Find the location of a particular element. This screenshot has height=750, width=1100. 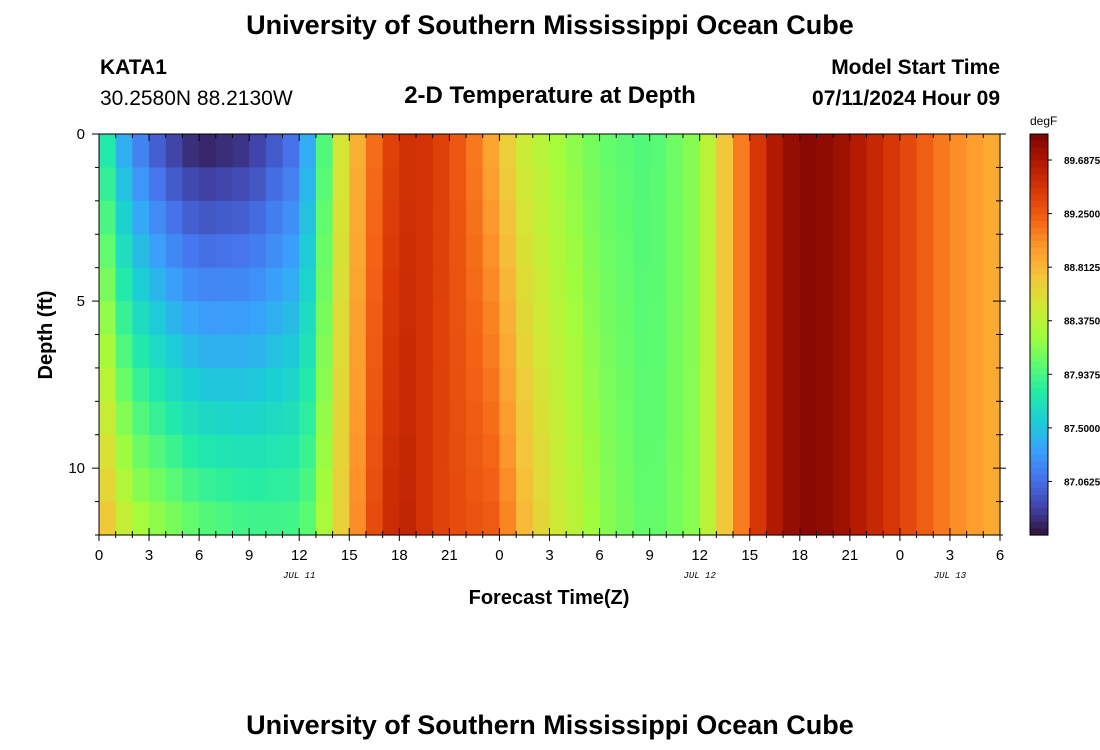

y-axis-label: Depth (ft) is located at coordinates (46, 335).